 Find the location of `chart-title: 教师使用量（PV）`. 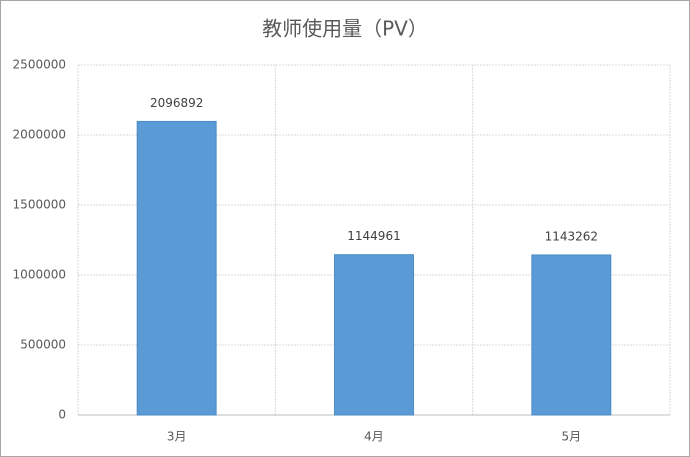

chart-title: 教师使用量（PV） is located at coordinates (345, 29).